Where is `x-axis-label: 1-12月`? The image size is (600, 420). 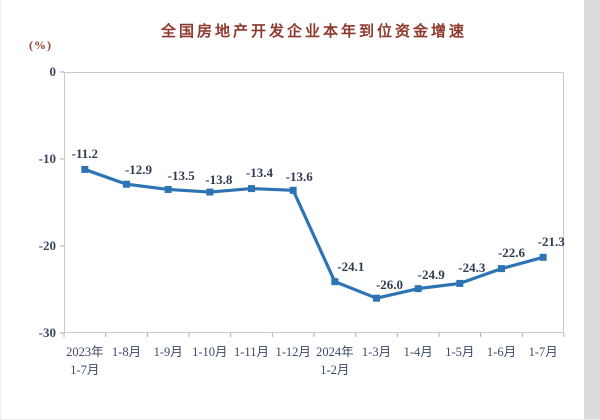
x-axis-label: 1-12月 is located at coordinates (293, 352).